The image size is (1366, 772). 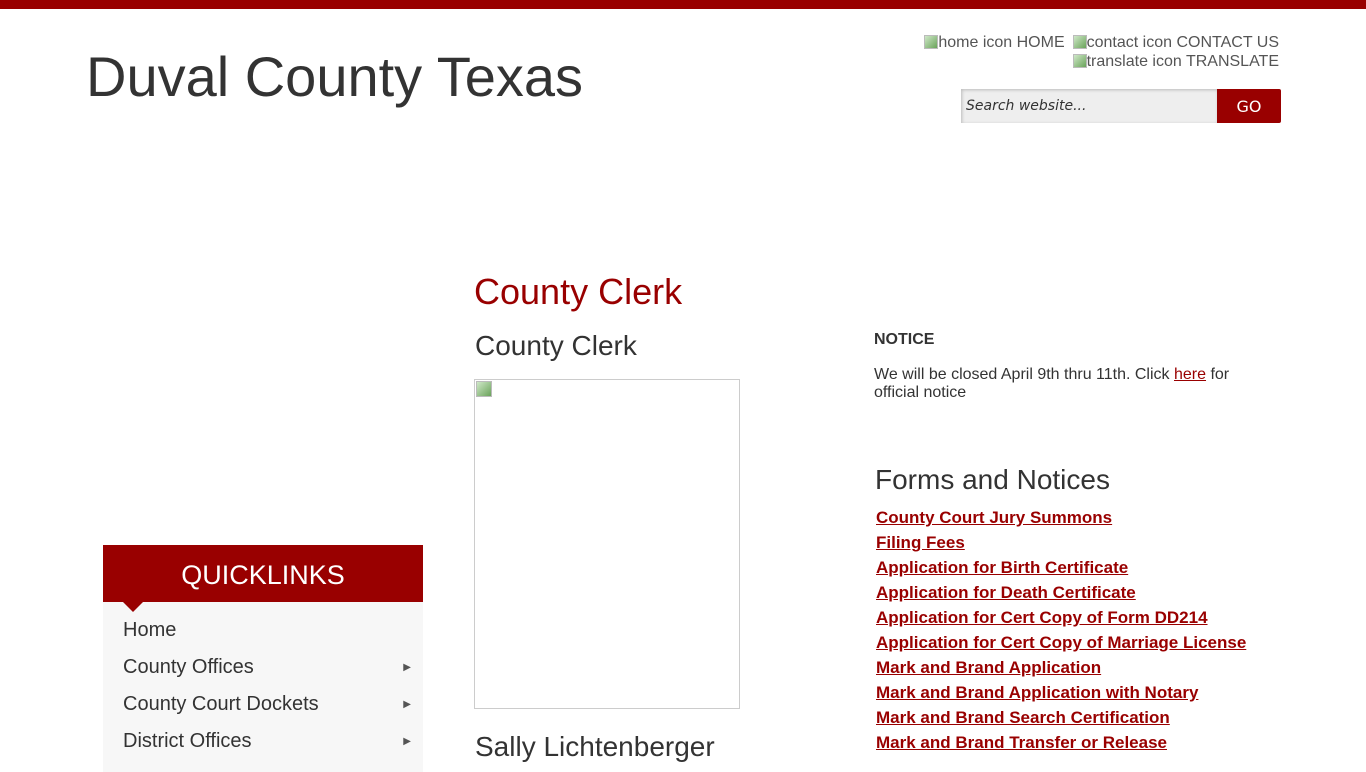 What do you see at coordinates (1190, 374) in the screenshot?
I see `notice-here-link: here` at bounding box center [1190, 374].